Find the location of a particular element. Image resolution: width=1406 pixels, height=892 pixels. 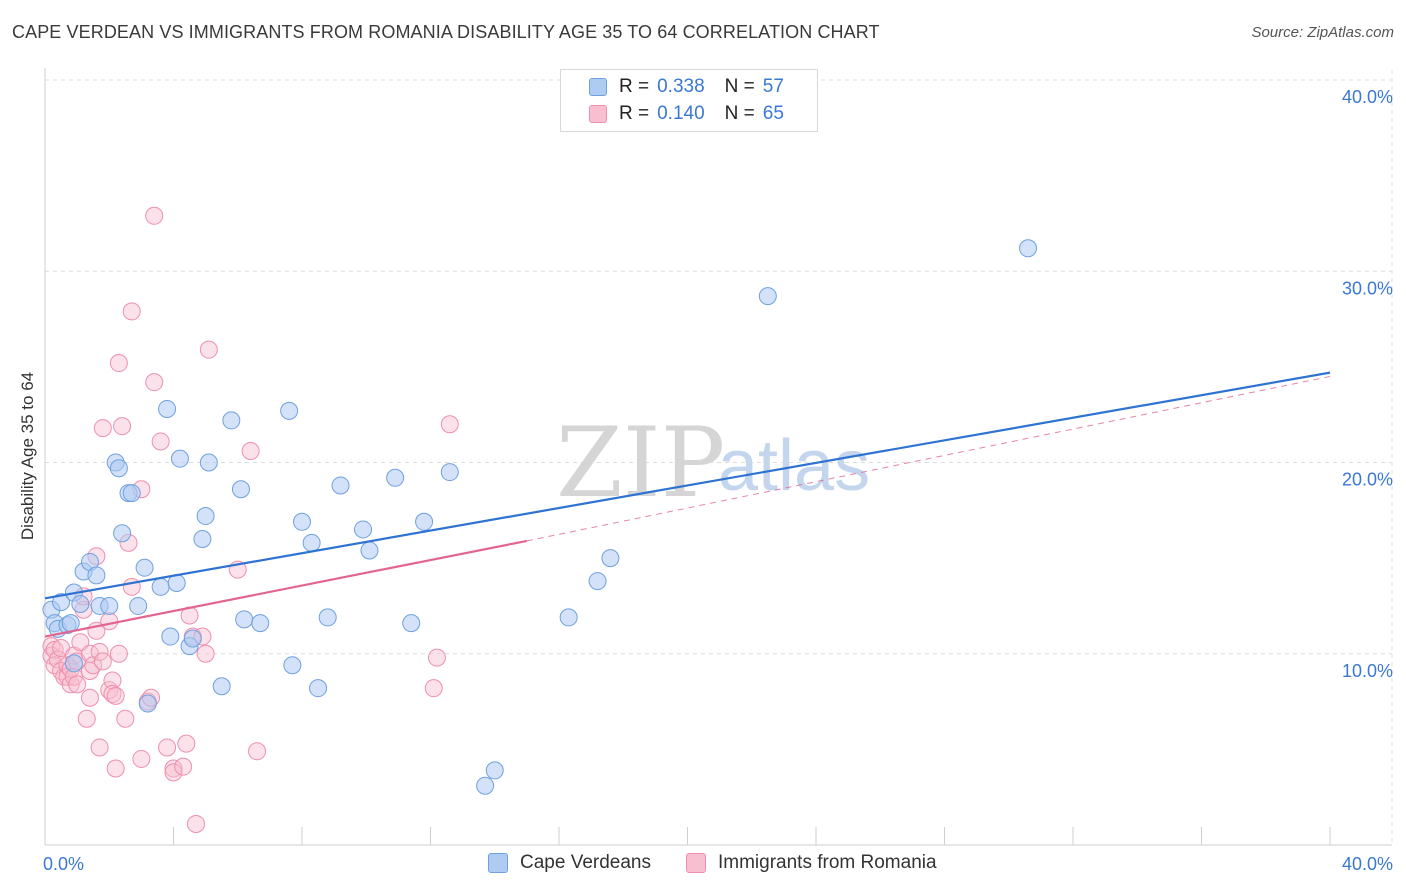

legend-item-romania: Immigrants from Romania is located at coordinates (811, 863).